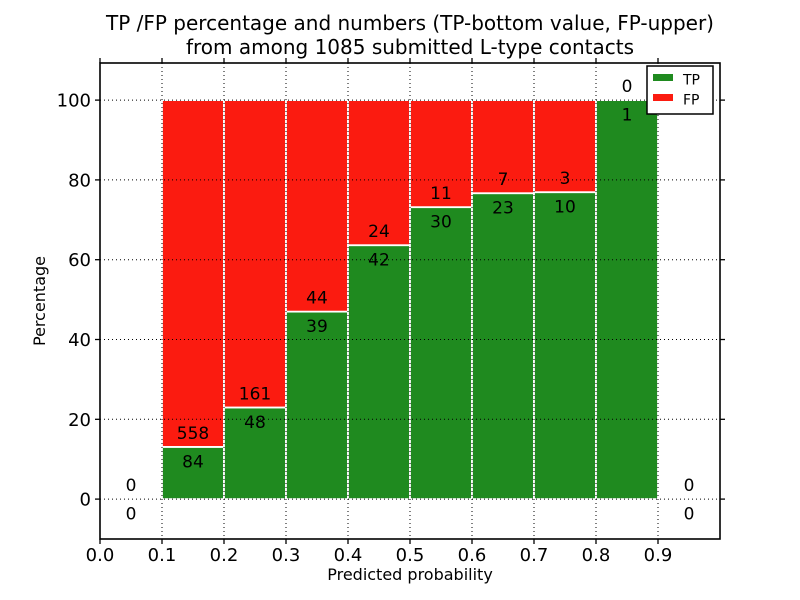 Image resolution: width=800 pixels, height=600 pixels. Describe the element at coordinates (193, 462) in the screenshot. I see `tp-count-label: 84` at that location.